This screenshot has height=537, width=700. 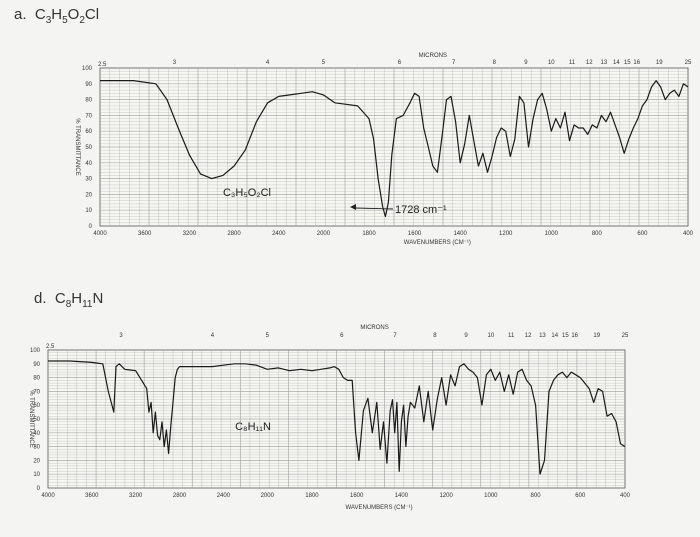 I want to click on formula: C3H5O2Cl, so click(x=67, y=16).